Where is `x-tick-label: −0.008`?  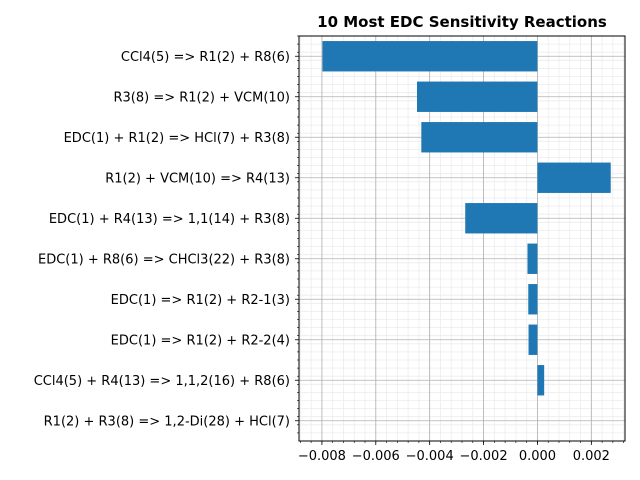 x-tick-label: −0.008 is located at coordinates (322, 456).